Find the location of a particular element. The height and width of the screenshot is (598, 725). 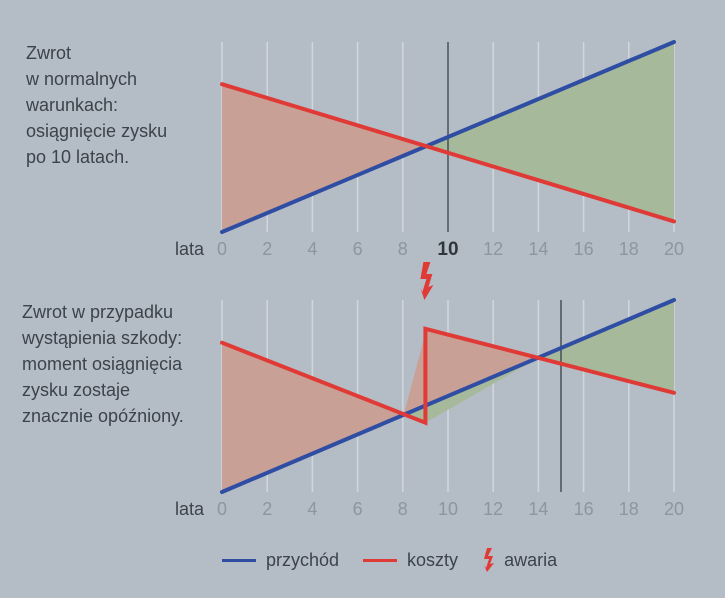

legend-item-failure: awaria is located at coordinates (519, 560).